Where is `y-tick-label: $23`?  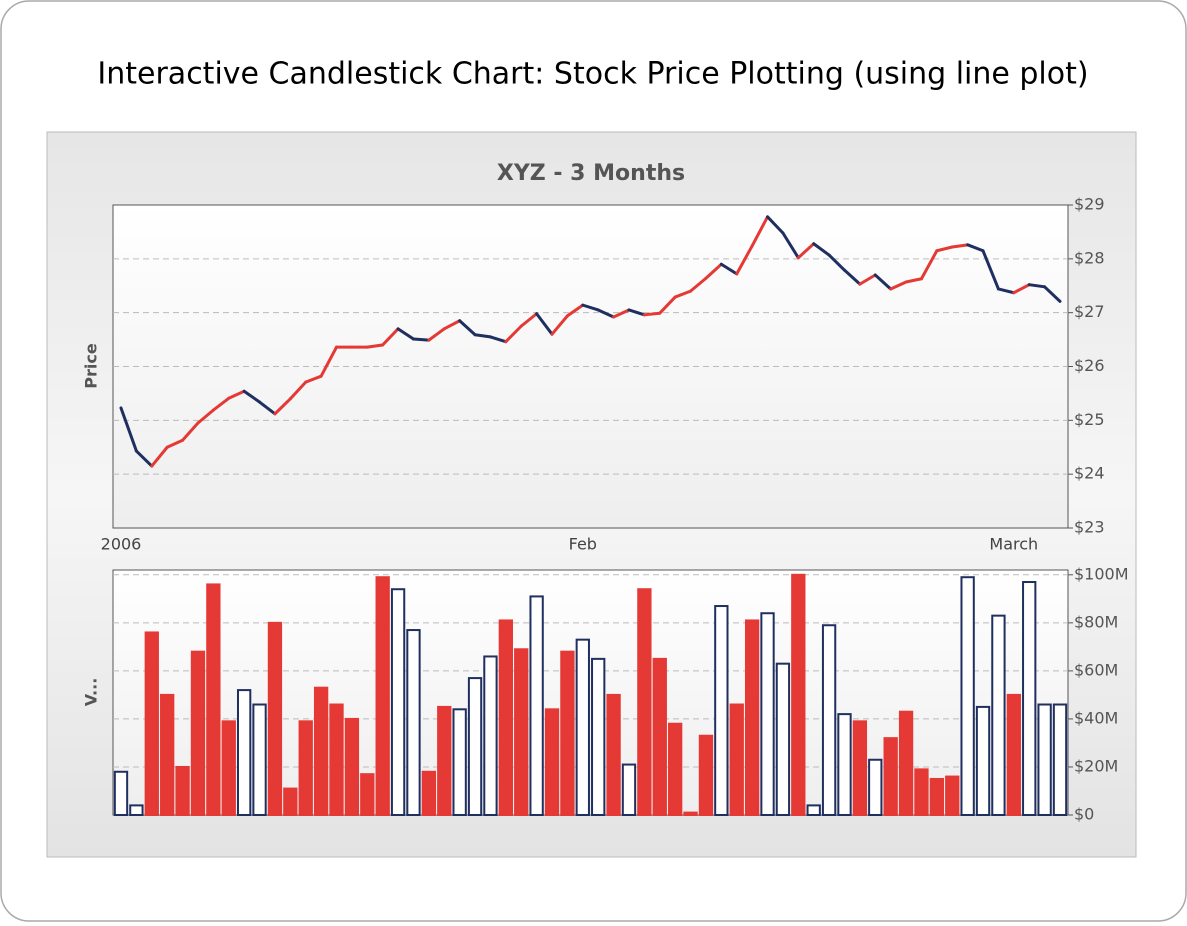 y-tick-label: $23 is located at coordinates (1089, 527).